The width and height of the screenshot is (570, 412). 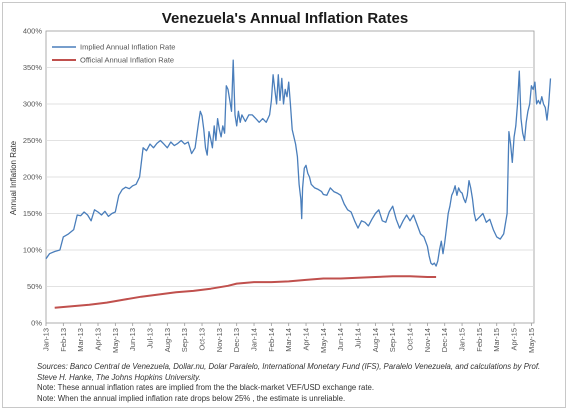 I want to click on y-tick-label: 200%, so click(x=33, y=177).